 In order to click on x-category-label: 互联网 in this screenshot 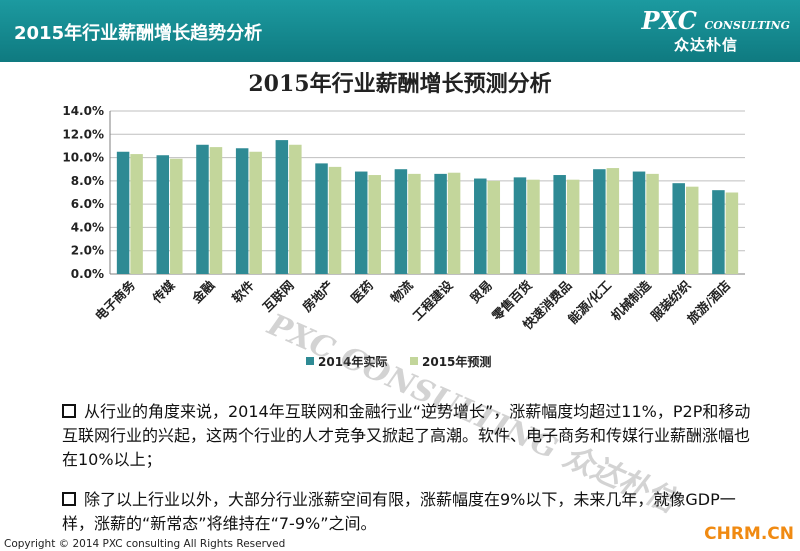, I will do `click(278, 296)`.